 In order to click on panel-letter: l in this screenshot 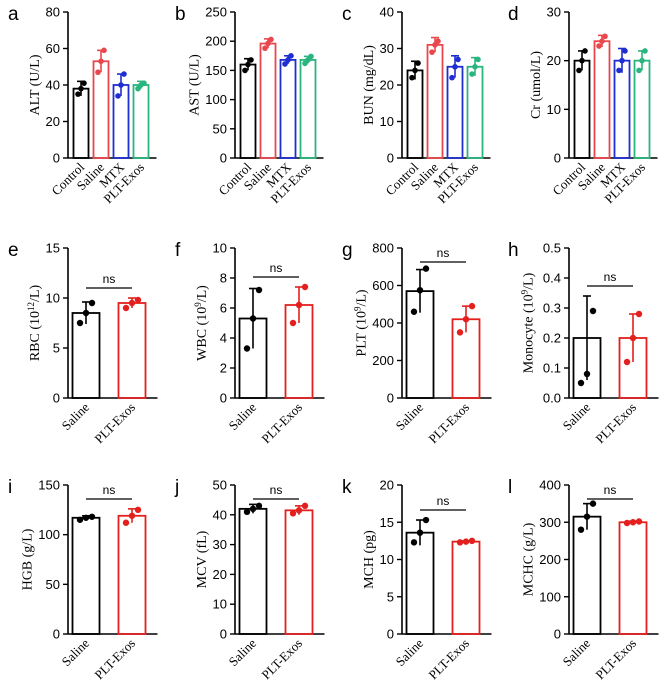, I will do `click(510, 487)`.